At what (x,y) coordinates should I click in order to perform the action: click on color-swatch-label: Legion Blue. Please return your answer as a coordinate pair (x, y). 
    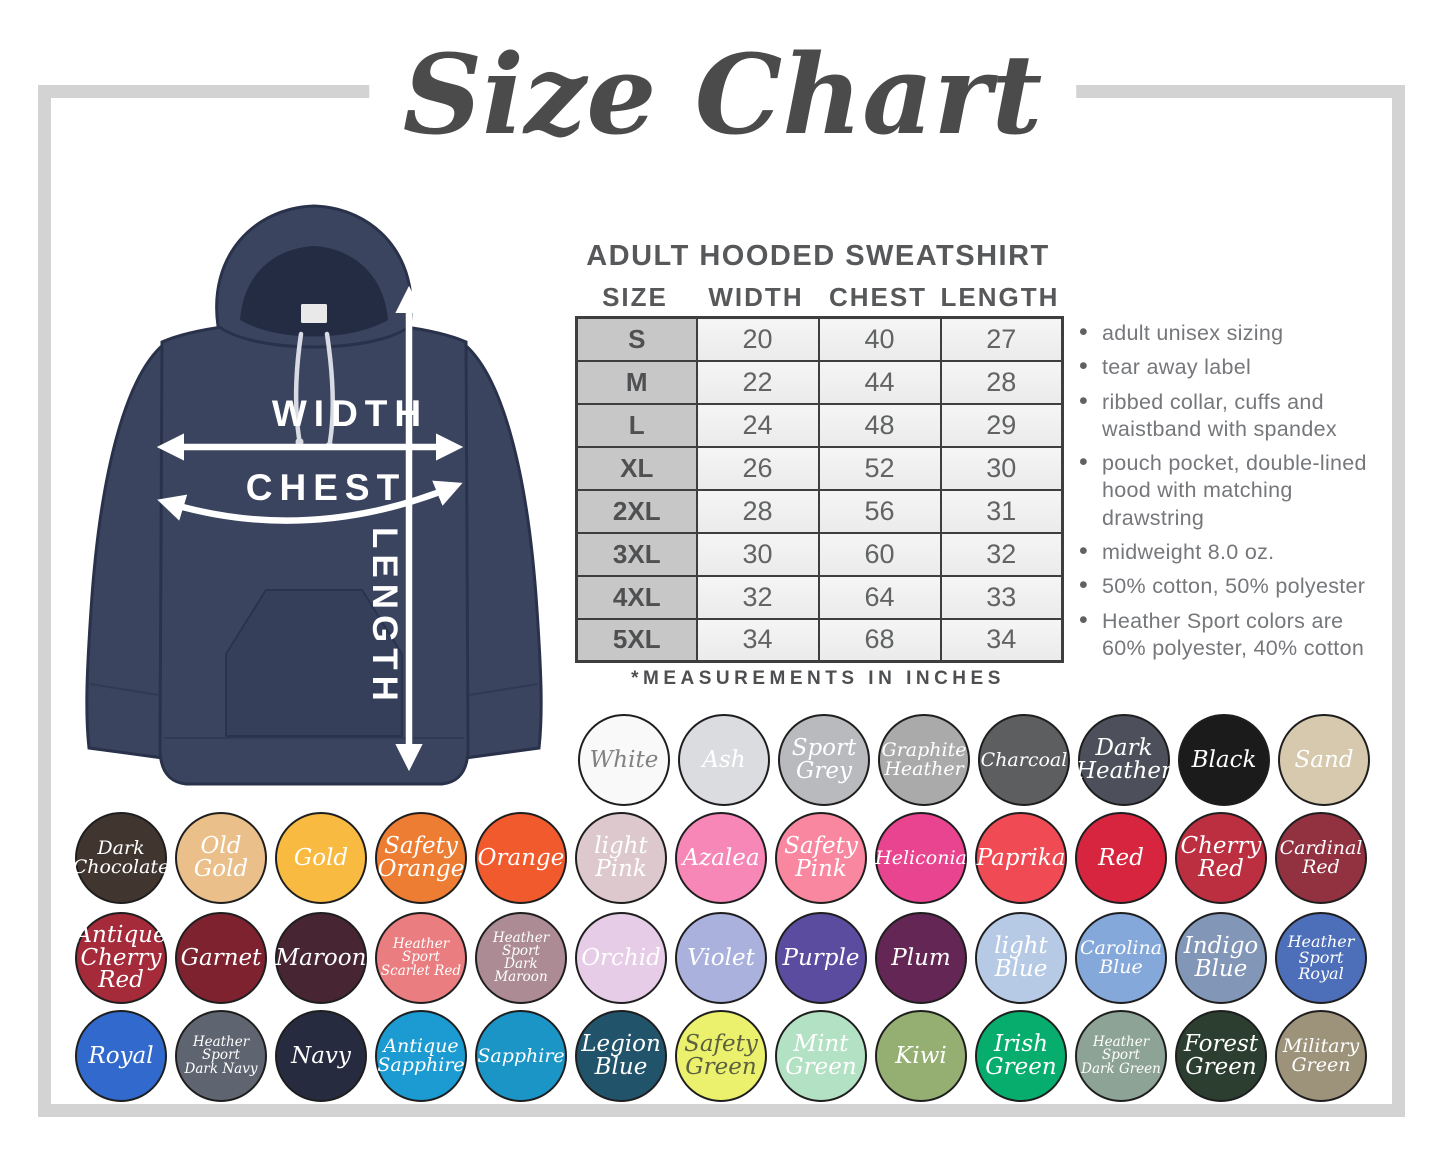
    Looking at the image, I should click on (621, 1055).